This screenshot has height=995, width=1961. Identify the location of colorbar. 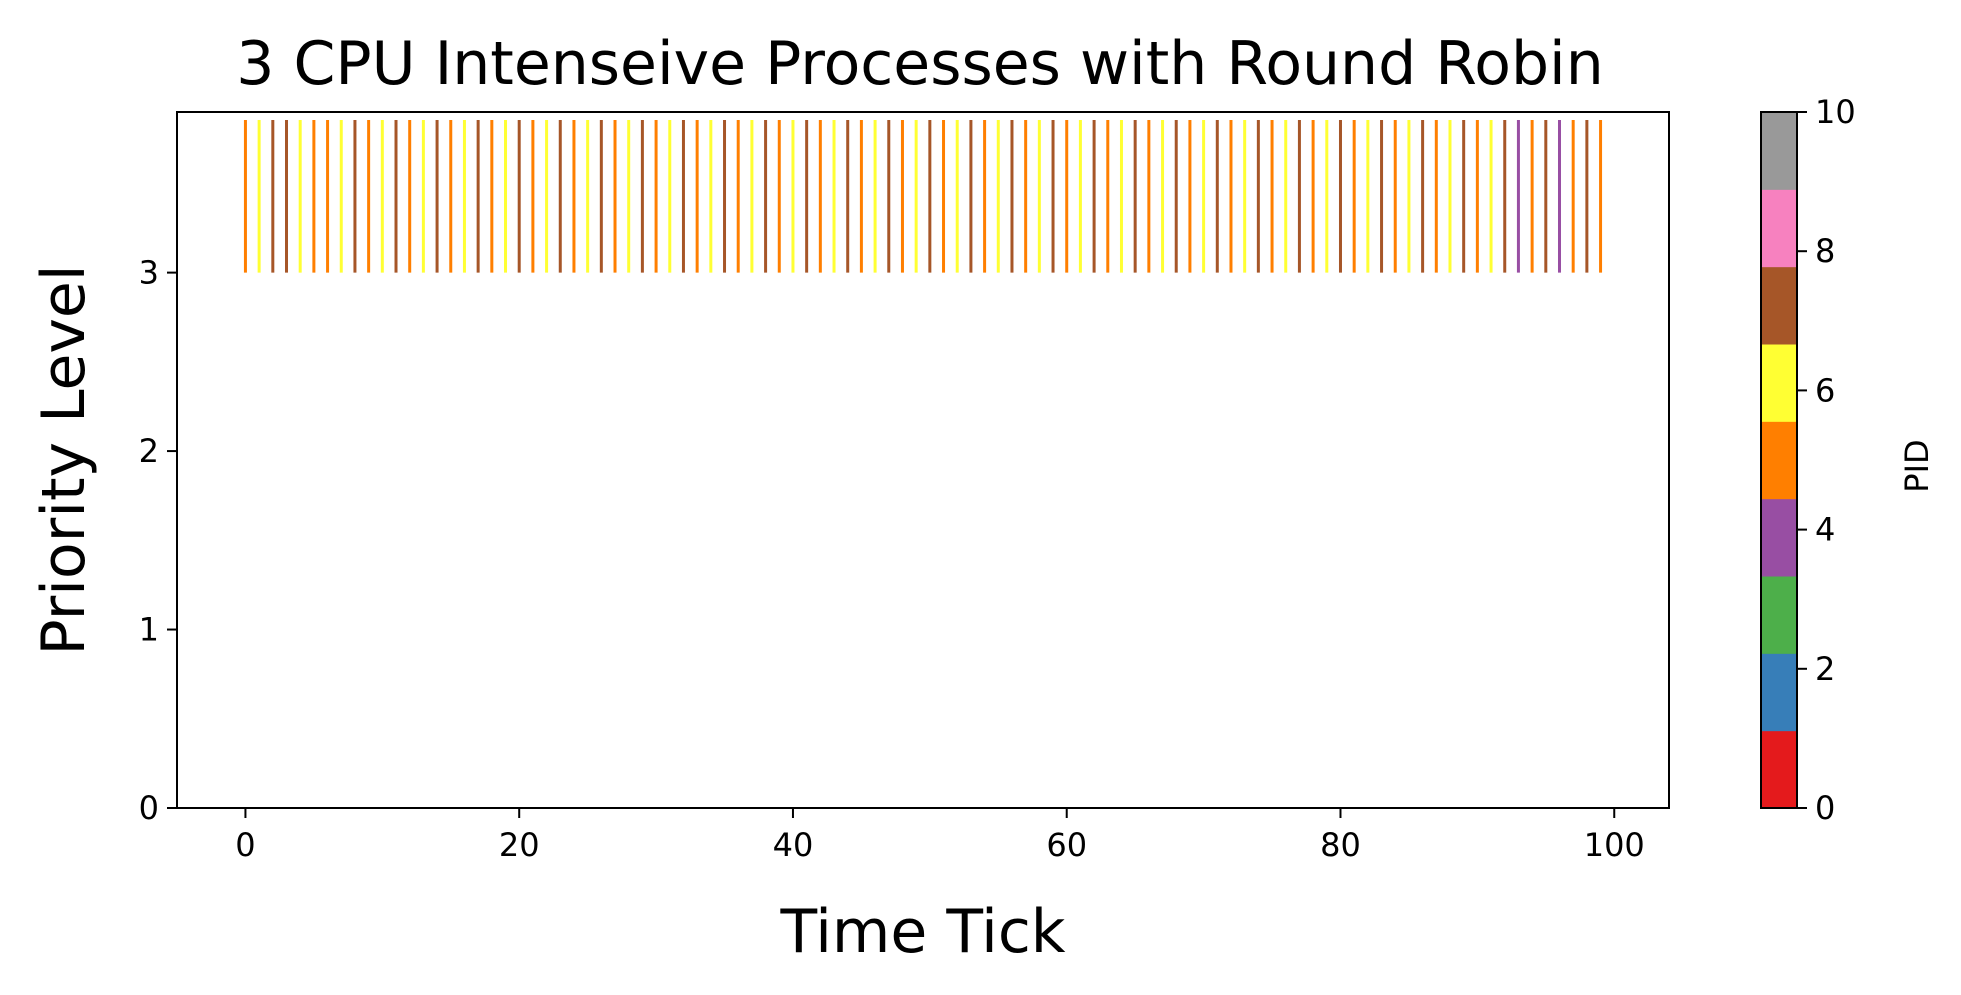
(1779, 460).